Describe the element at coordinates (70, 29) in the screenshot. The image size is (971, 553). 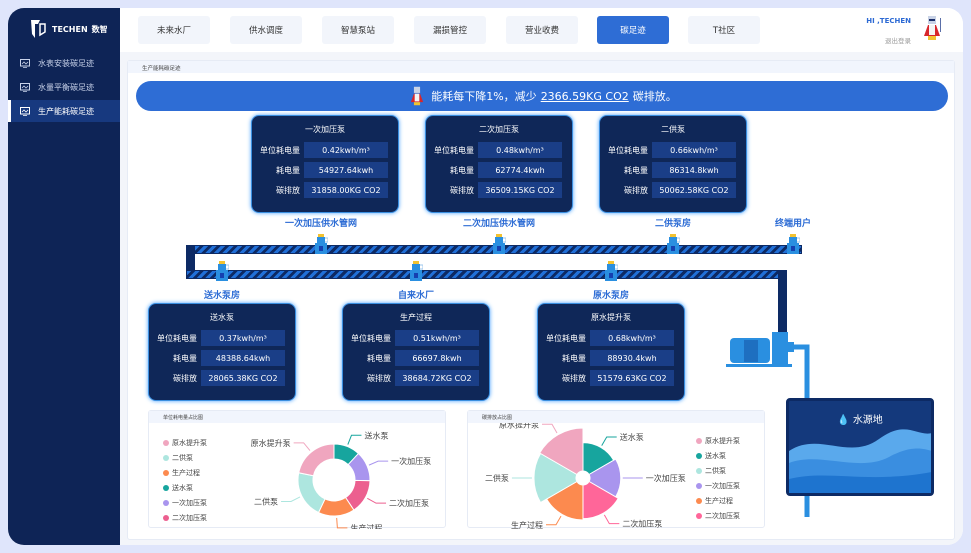
I see `brand-name: TECHEN` at that location.